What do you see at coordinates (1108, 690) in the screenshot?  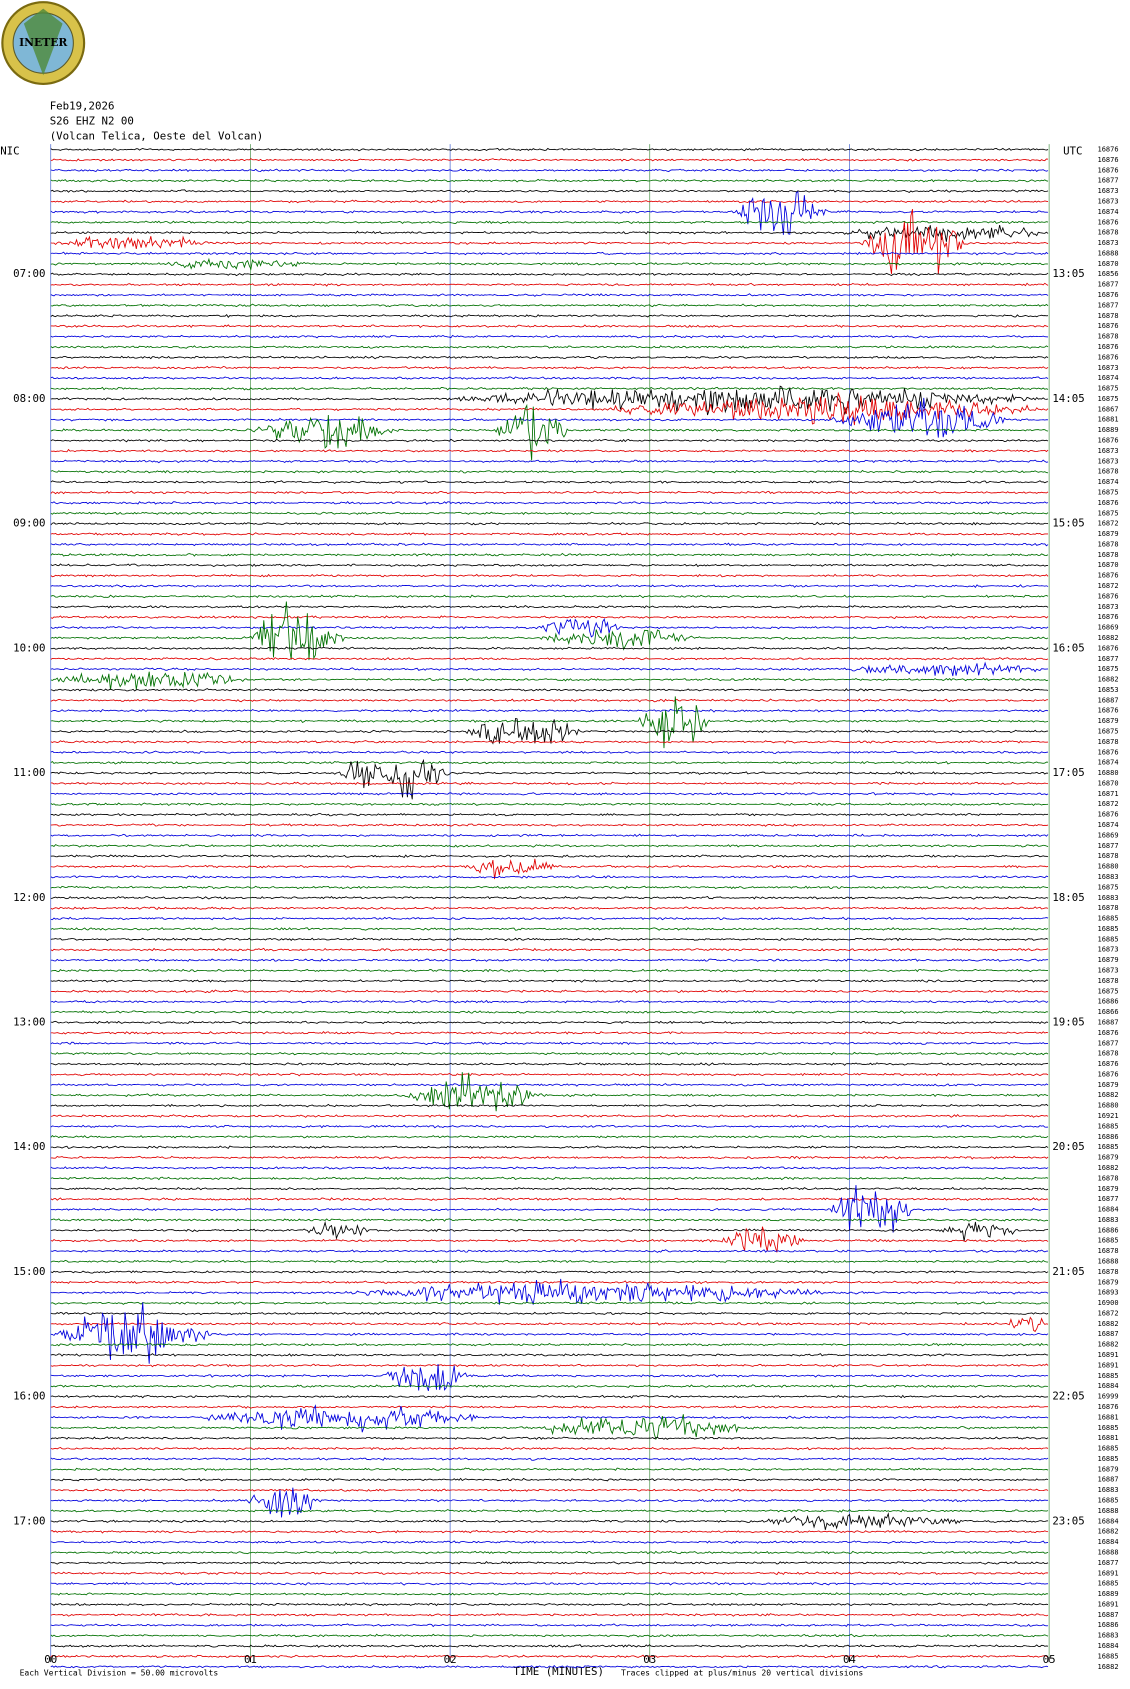 I see `trace-value: 16853` at bounding box center [1108, 690].